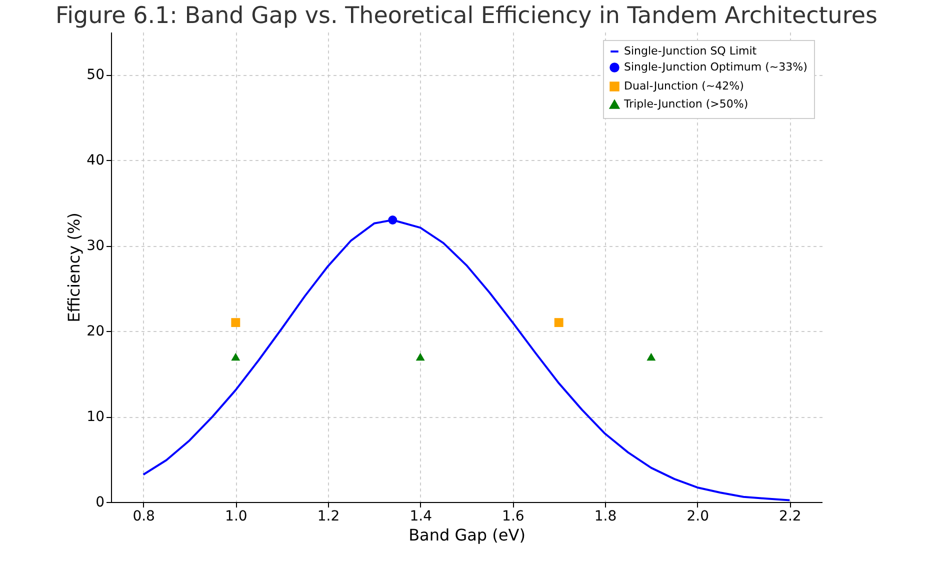 The image size is (929, 564). Describe the element at coordinates (605, 516) in the screenshot. I see `x-tick-label: 1.8` at that location.